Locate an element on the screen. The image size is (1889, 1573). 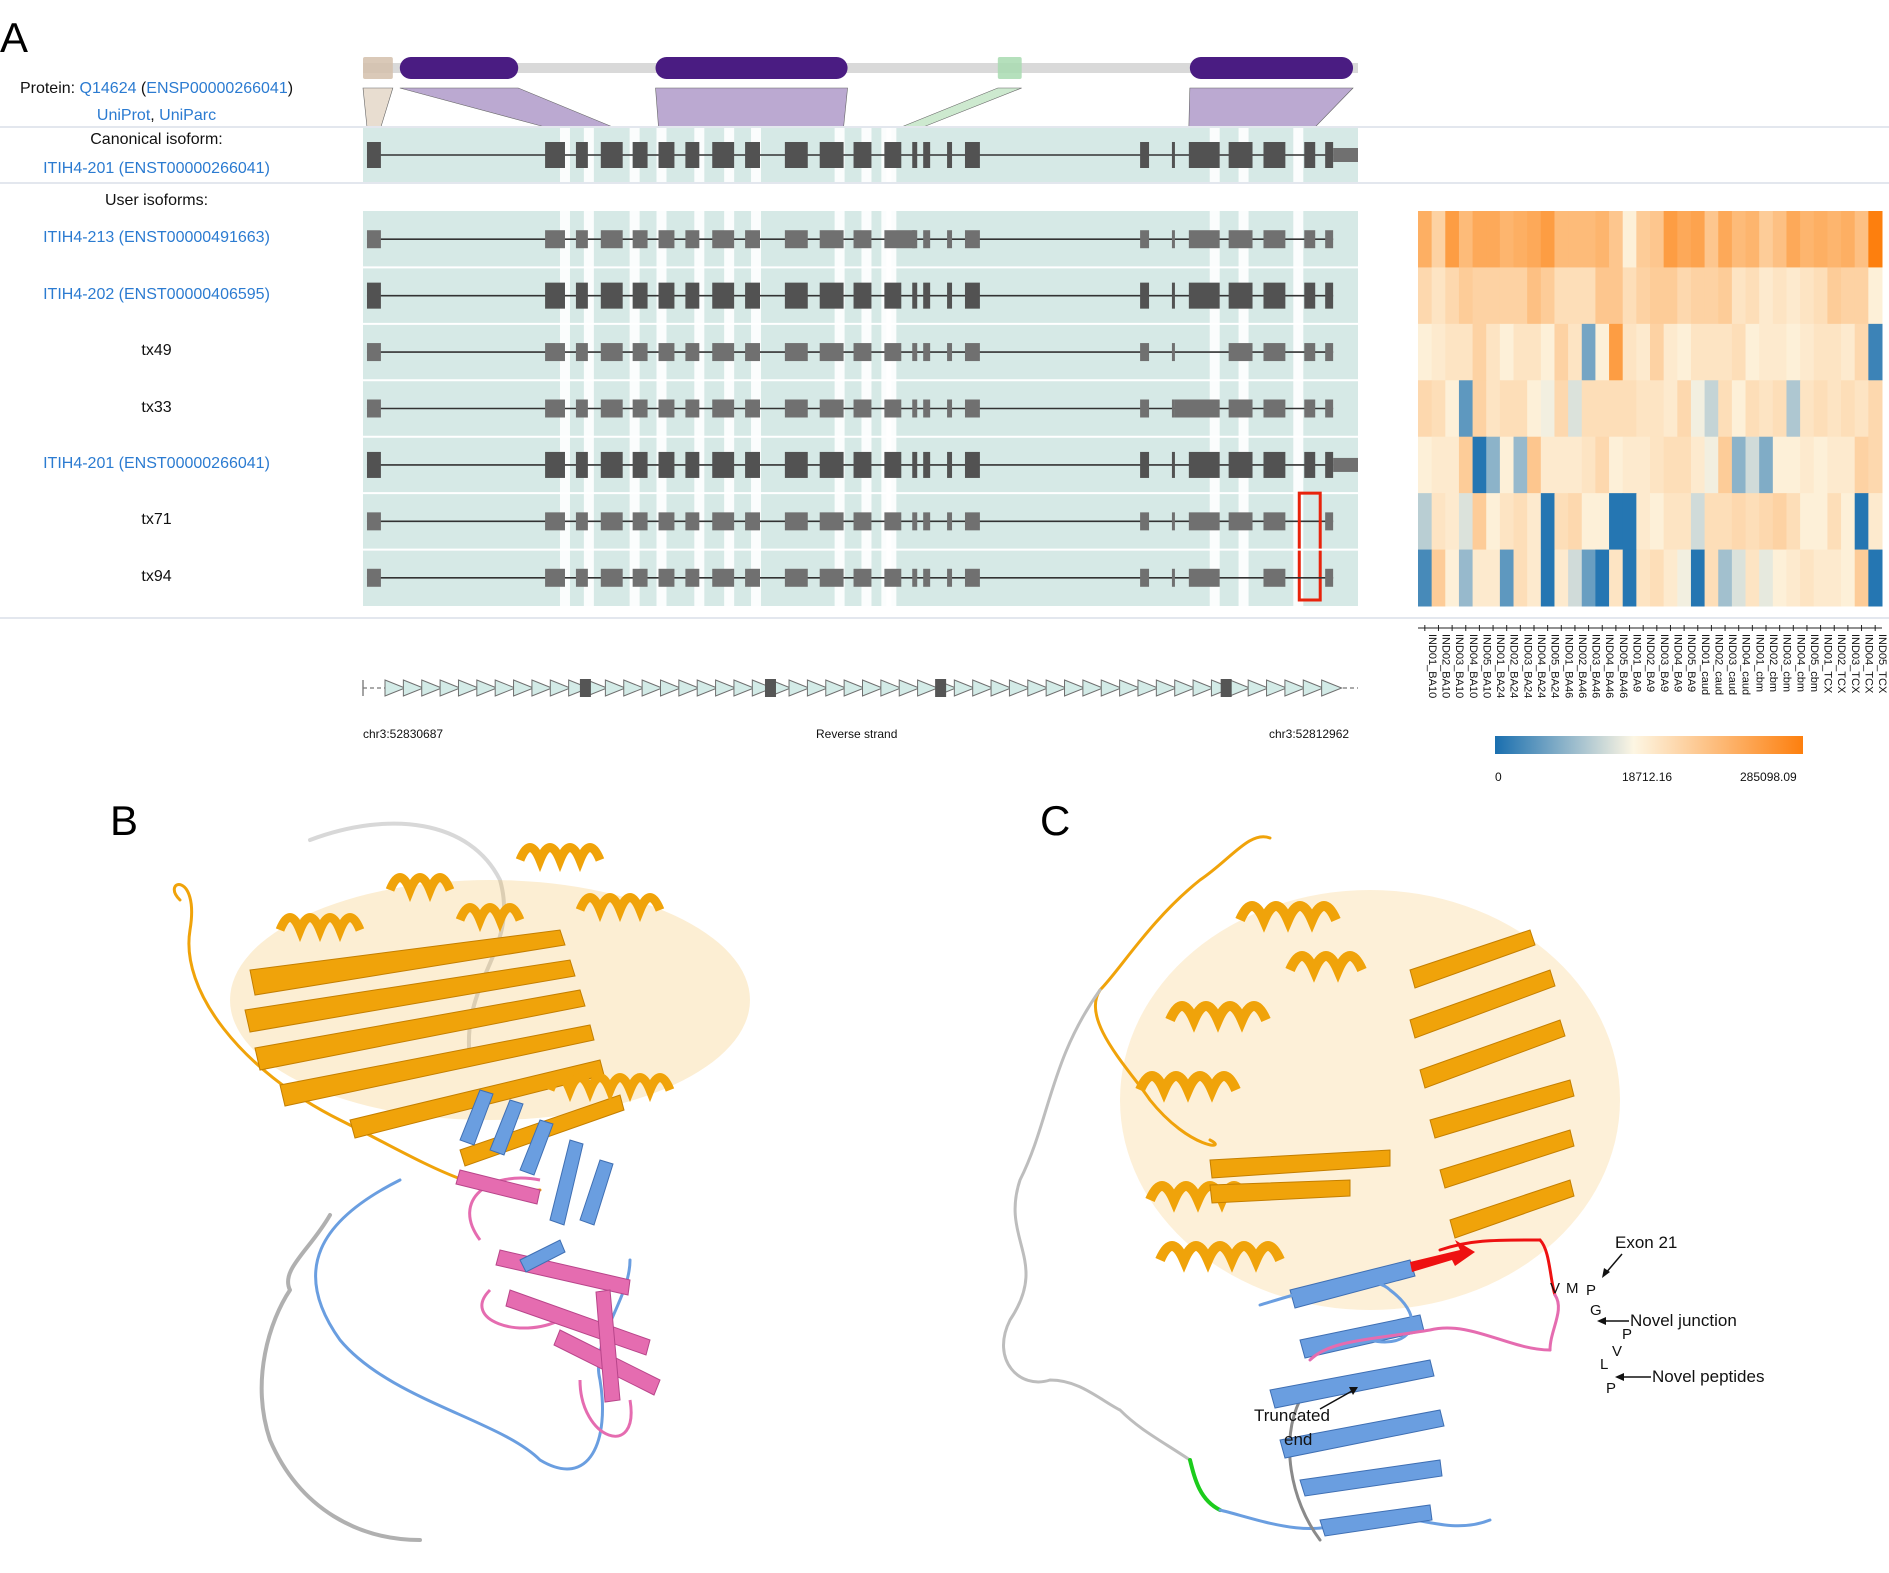
heatmap-column-label: IND05_BA46 is located at coordinates (1623, 666).